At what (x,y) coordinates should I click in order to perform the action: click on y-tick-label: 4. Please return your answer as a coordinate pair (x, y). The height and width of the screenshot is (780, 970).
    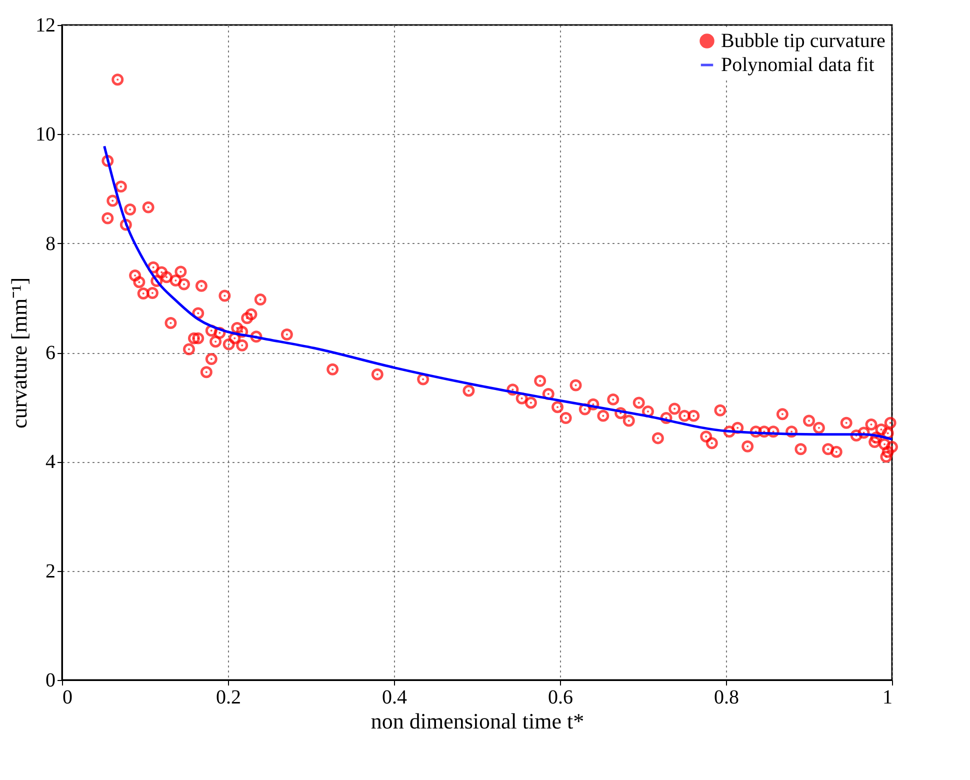
    Looking at the image, I should click on (51, 462).